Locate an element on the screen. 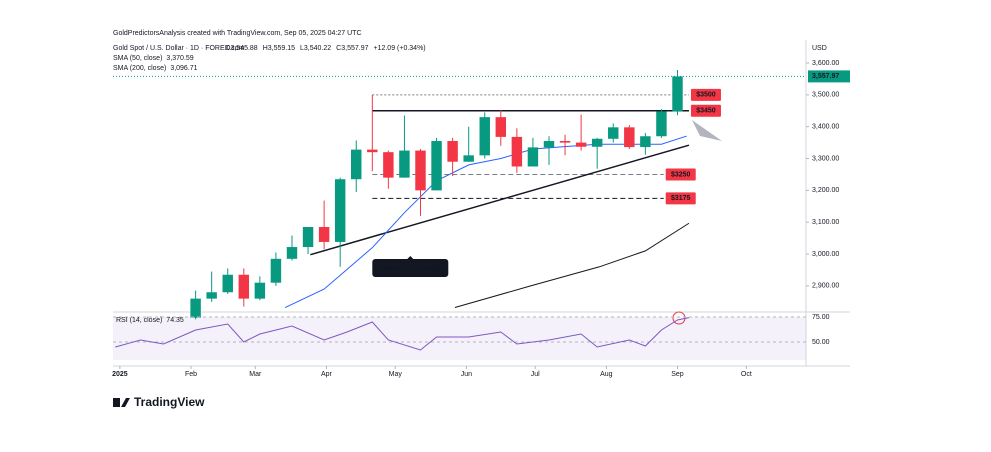 Image resolution: width=991 pixels, height=452 pixels. rsi-tick-label: 50.00 is located at coordinates (821, 342).